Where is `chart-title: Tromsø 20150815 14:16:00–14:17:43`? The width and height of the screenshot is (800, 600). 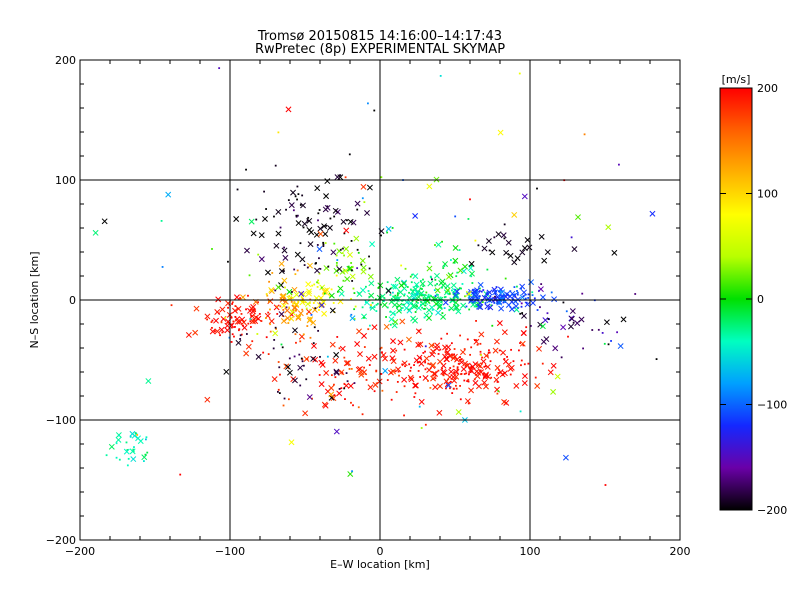
chart-title: Tromsø 20150815 14:16:00–14:17:43 is located at coordinates (379, 36).